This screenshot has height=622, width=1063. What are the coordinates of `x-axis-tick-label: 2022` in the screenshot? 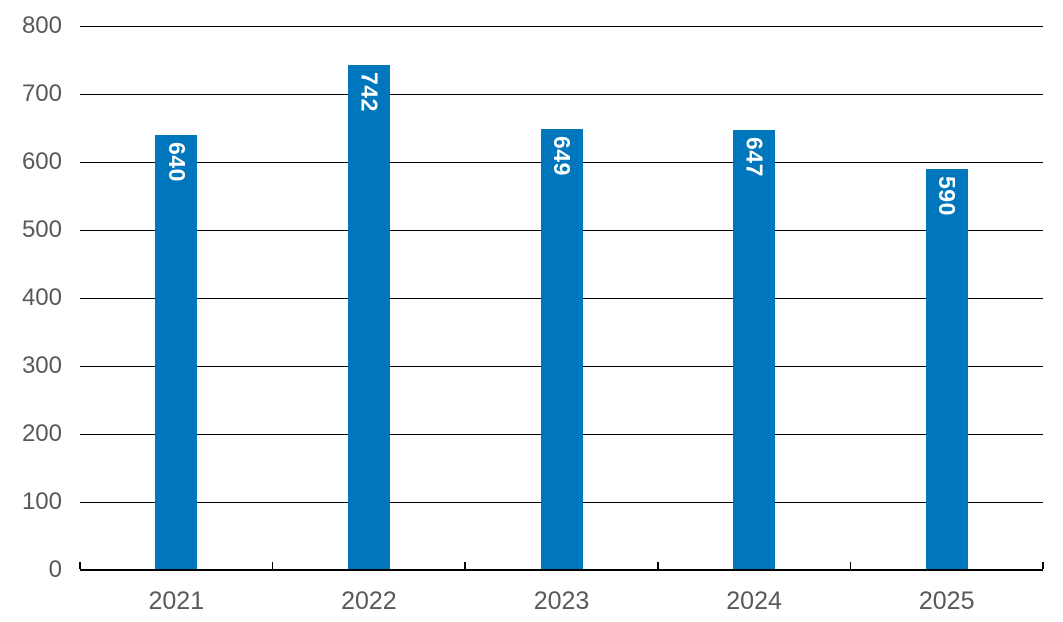 It's located at (369, 601).